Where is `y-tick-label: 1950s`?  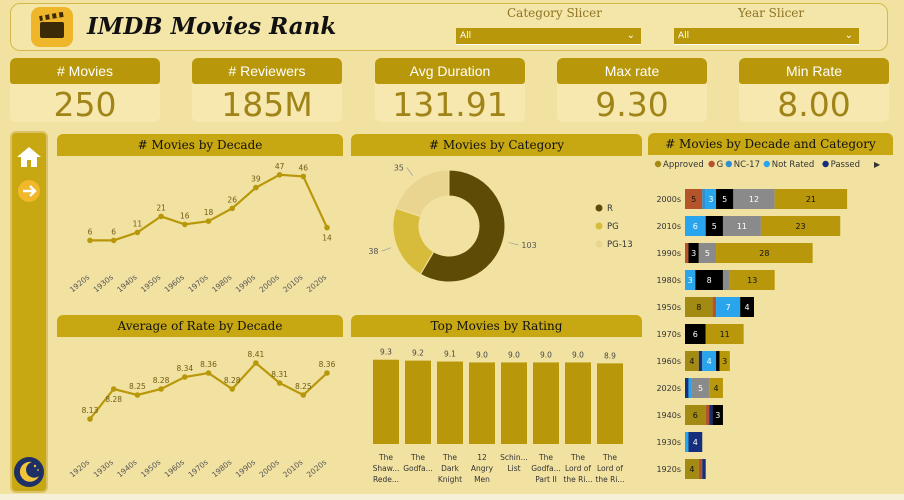 y-tick-label: 1950s is located at coordinates (668, 307).